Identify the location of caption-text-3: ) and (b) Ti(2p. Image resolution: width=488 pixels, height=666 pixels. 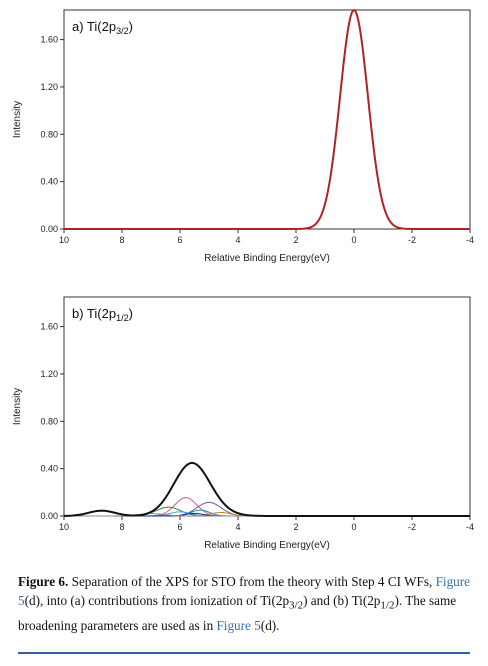
(342, 600).